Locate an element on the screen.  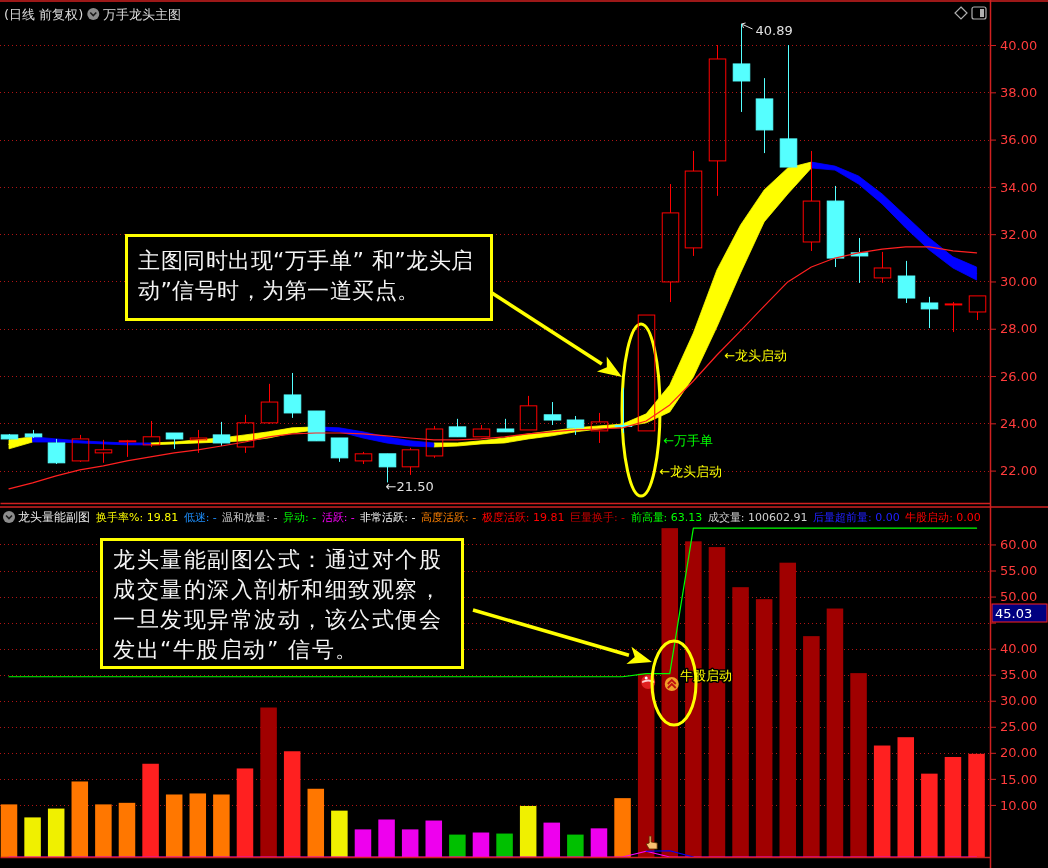
annotation: 极度活跃: 19.81 is located at coordinates (522, 517).